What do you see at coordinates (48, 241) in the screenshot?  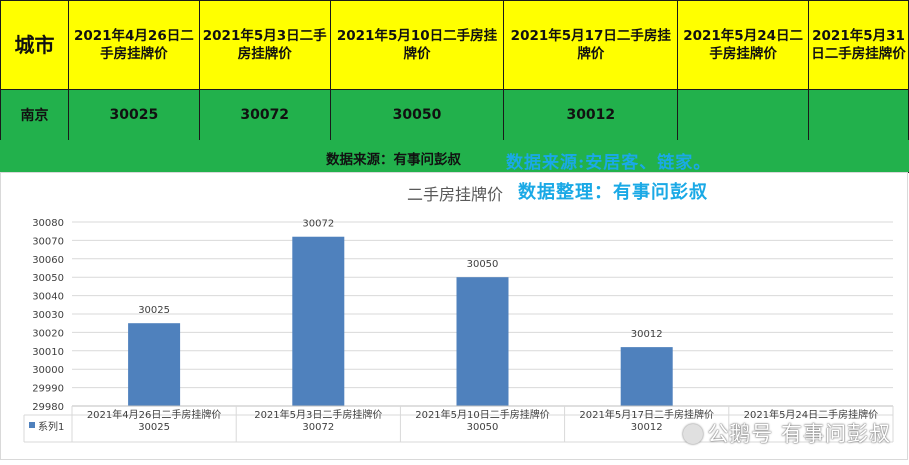 I see `y-tick-label: 30070` at bounding box center [48, 241].